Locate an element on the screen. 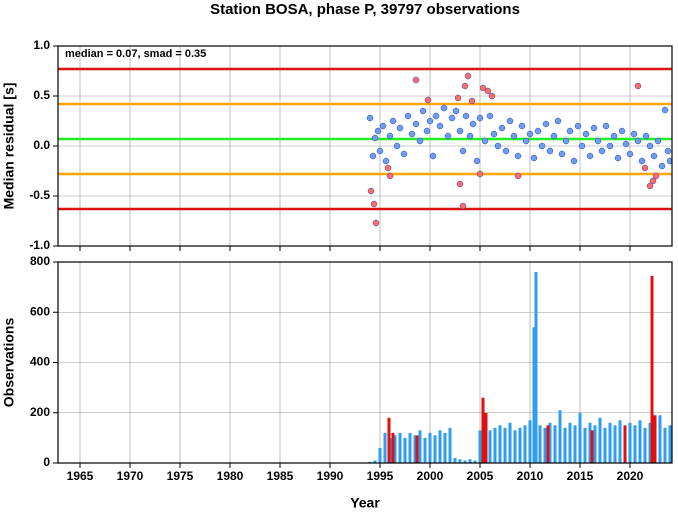 The height and width of the screenshot is (516, 678). y-tick-label: -0.5 is located at coordinates (39, 195).